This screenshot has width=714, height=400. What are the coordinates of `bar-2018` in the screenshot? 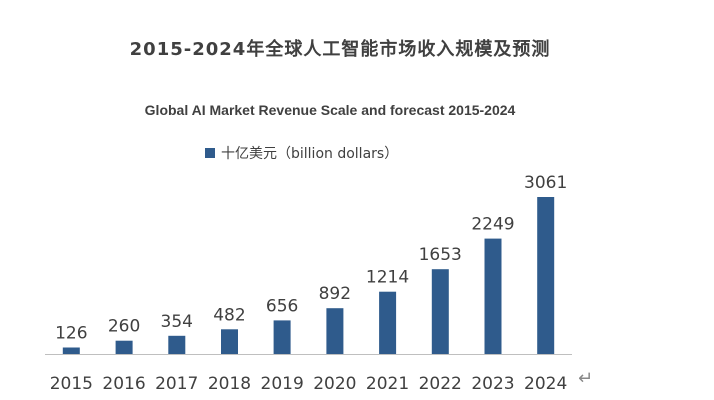 It's located at (229, 341).